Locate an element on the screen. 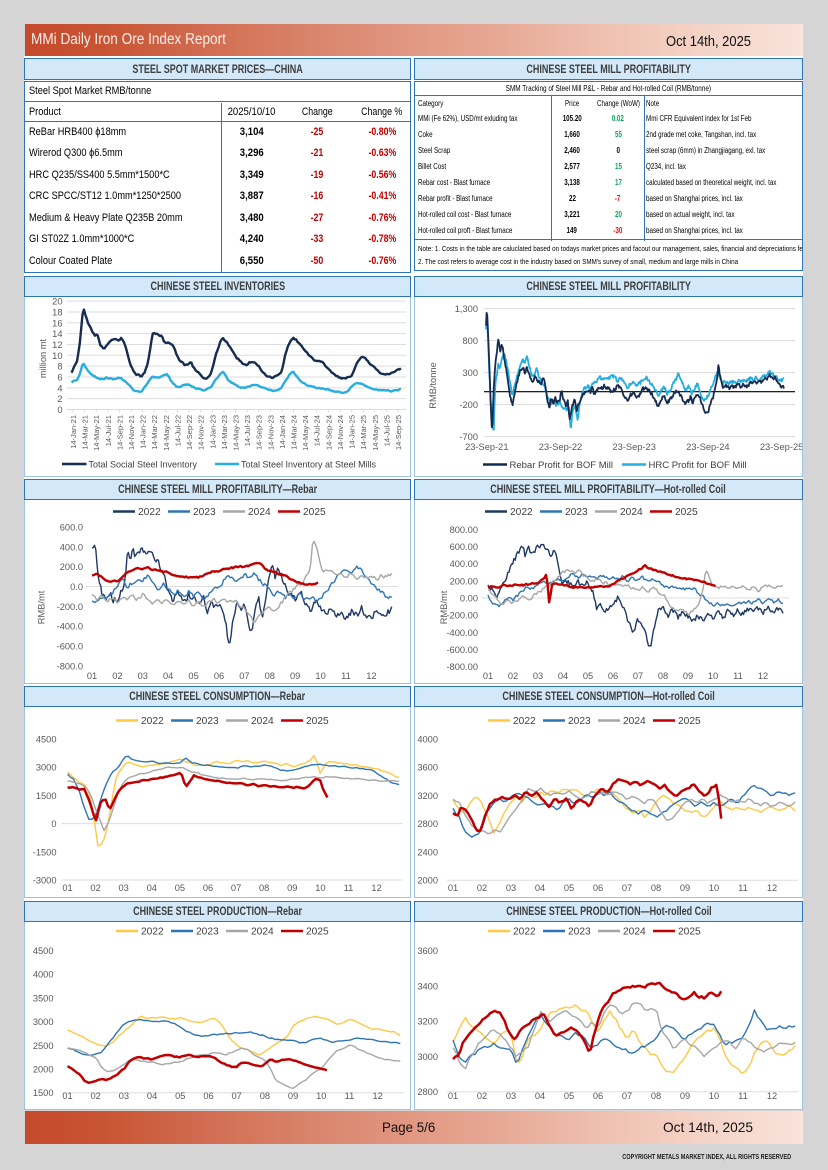 Image resolution: width=828 pixels, height=1170 pixels. svg-text: 14-Jul-24 is located at coordinates (317, 430).